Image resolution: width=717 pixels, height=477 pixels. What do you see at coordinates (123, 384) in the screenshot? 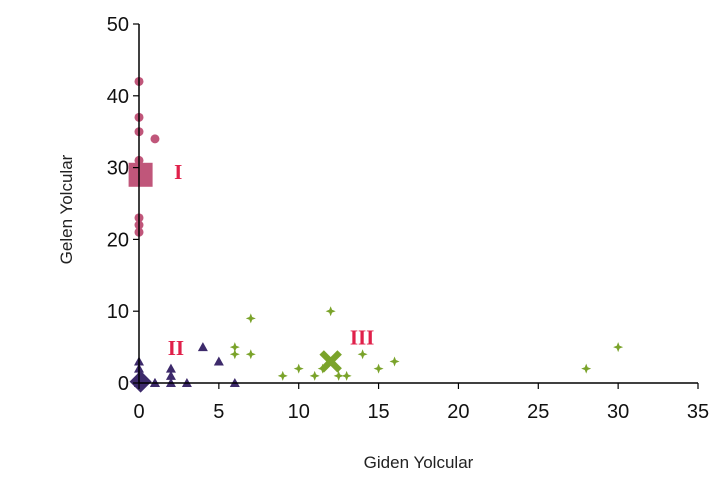
I see `y-tick-label: 0` at bounding box center [123, 384].